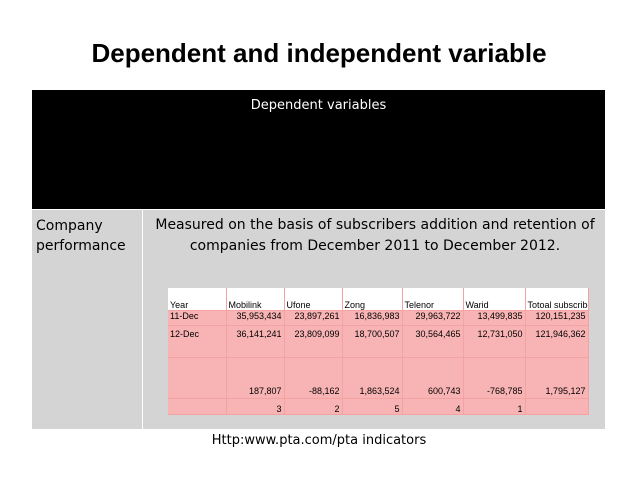 The height and width of the screenshot is (479, 638). I want to click on column-header: Totoal subscribers, so click(557, 299).